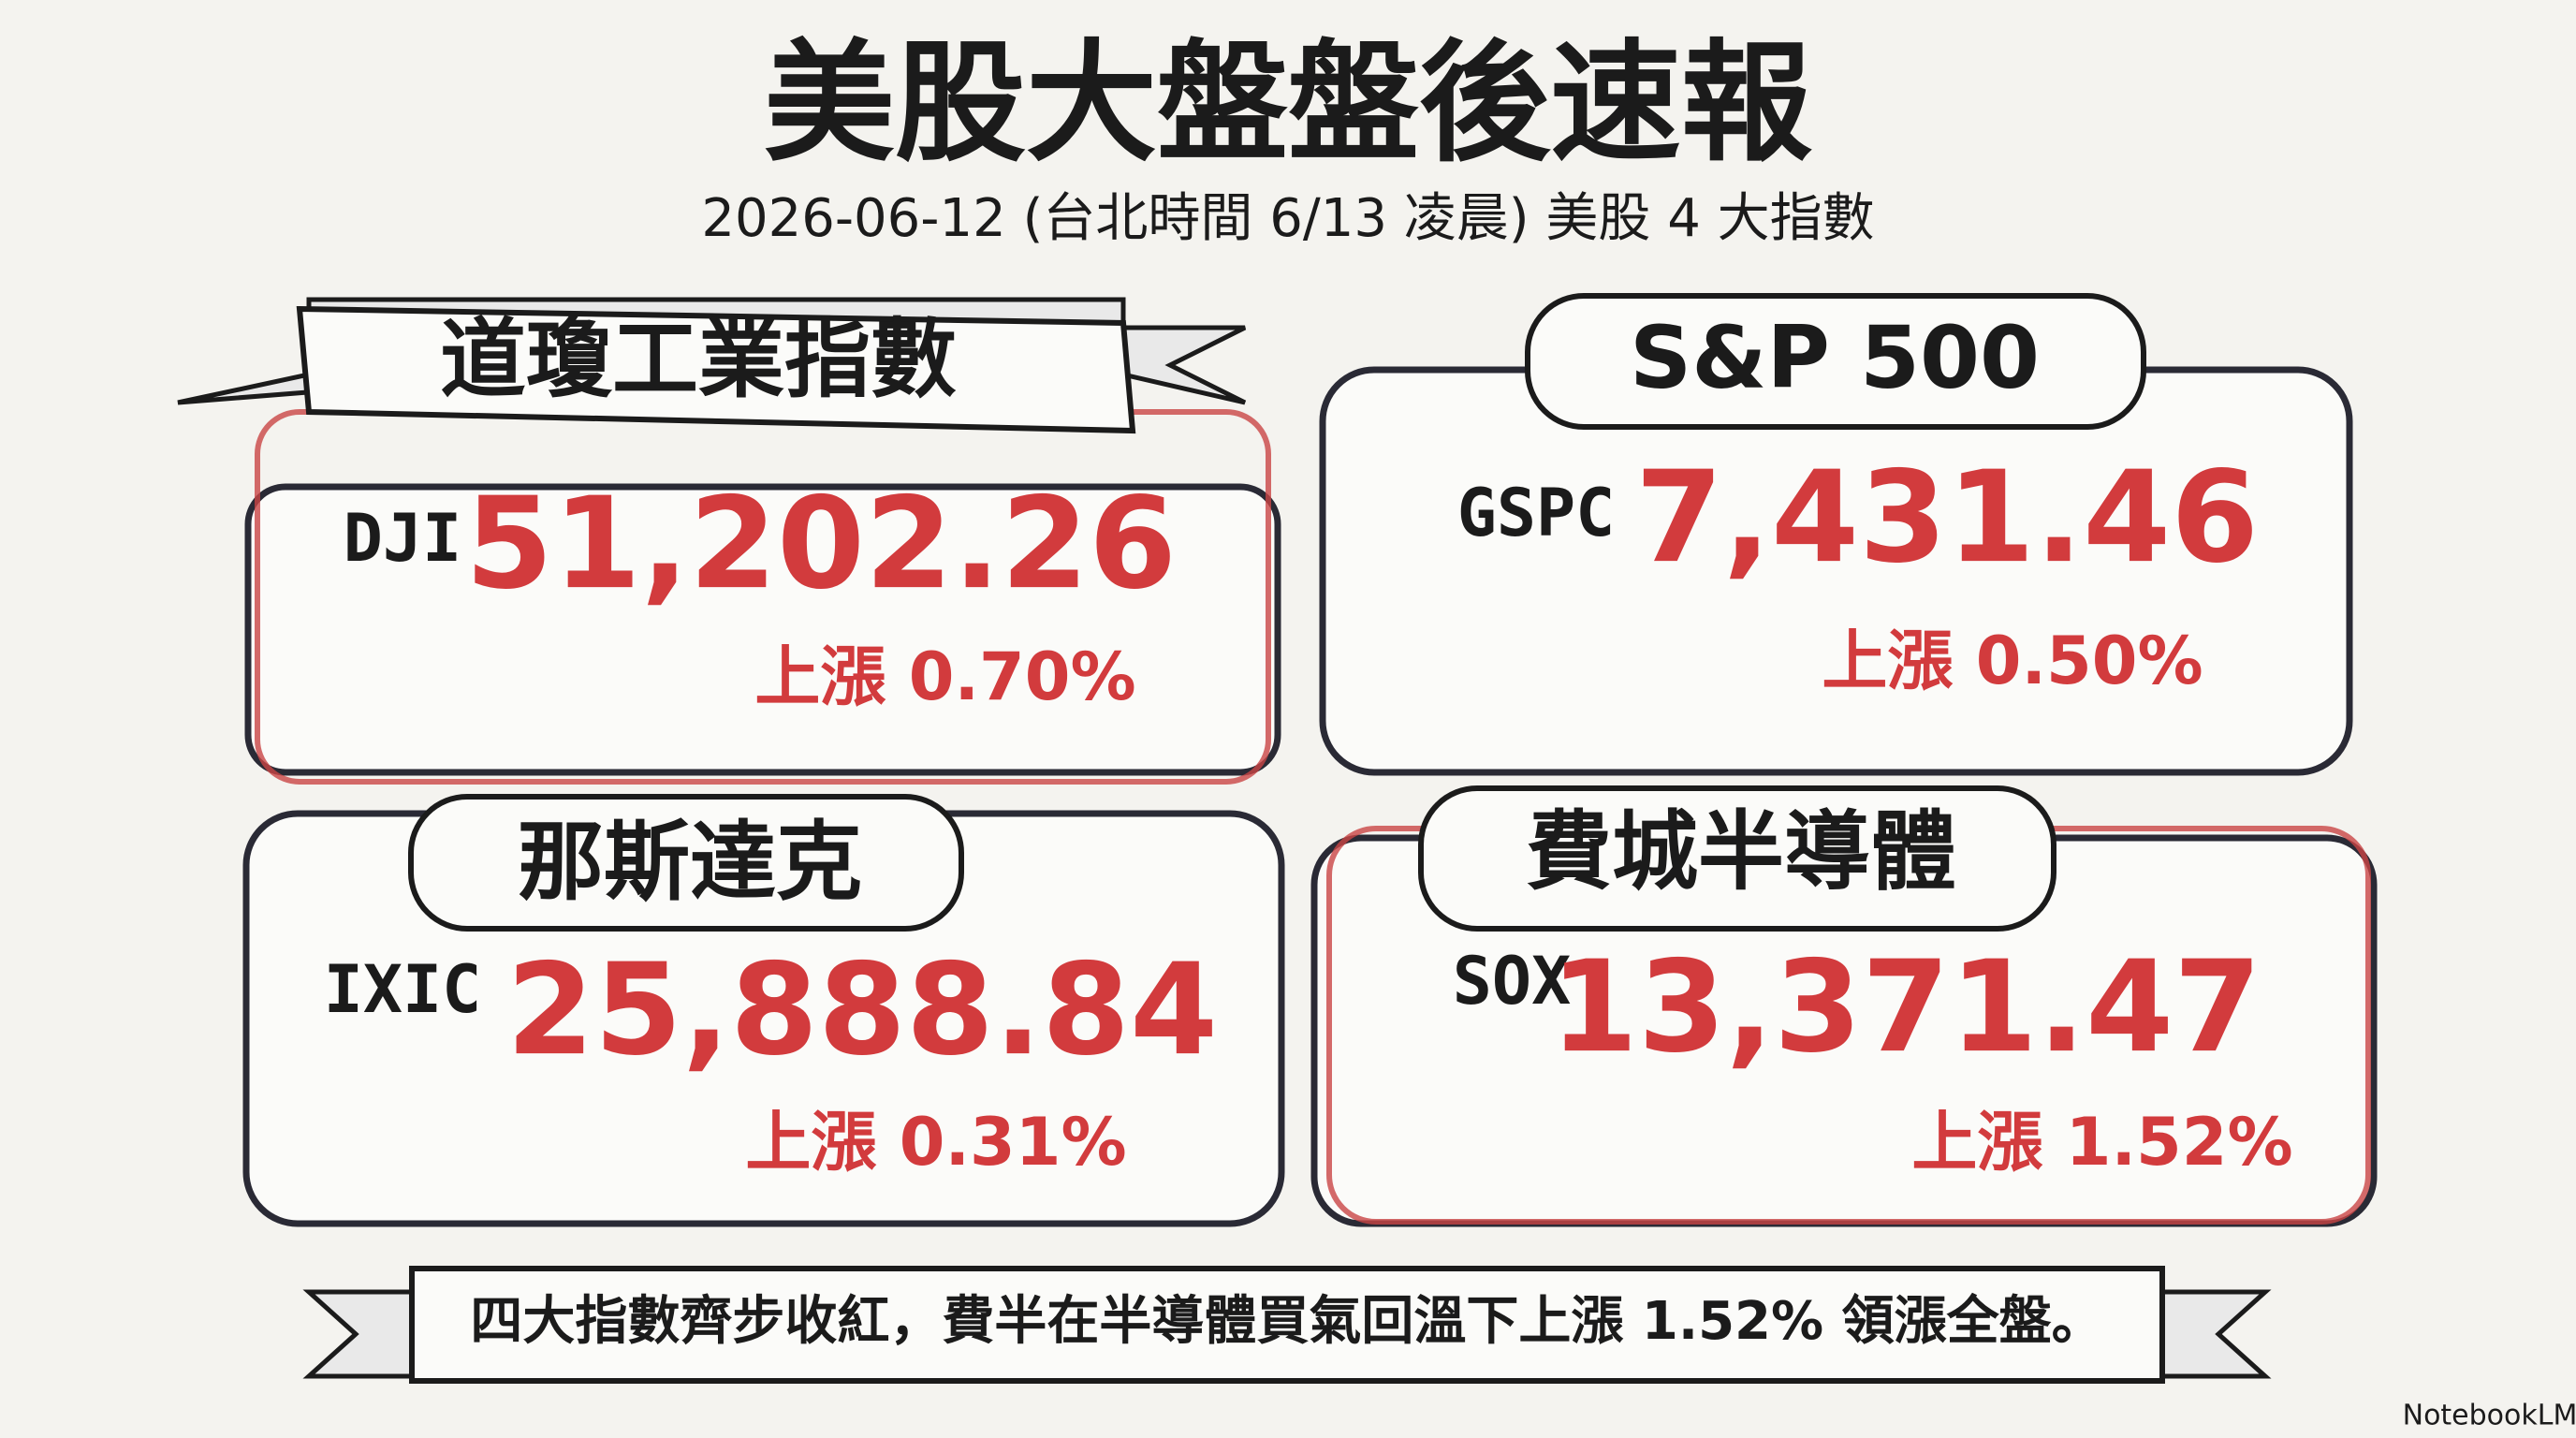 This screenshot has width=2576, height=1438. What do you see at coordinates (1835, 357) in the screenshot?
I see `card-name: S&P 500` at bounding box center [1835, 357].